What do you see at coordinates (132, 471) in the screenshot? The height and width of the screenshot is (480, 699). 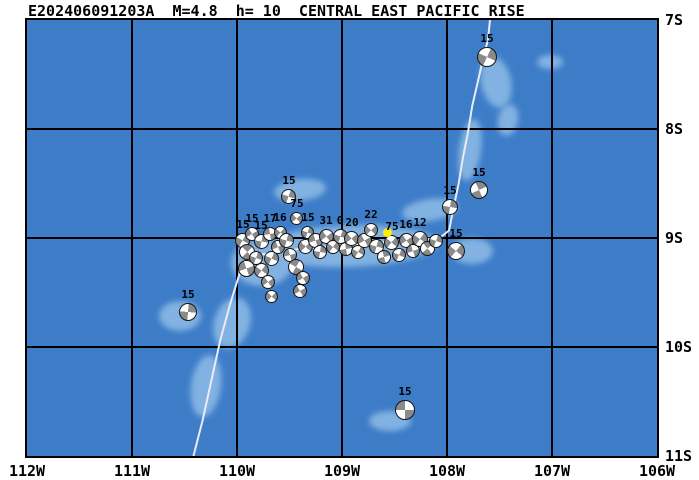 I see `longitude-label: 111W` at bounding box center [132, 471].